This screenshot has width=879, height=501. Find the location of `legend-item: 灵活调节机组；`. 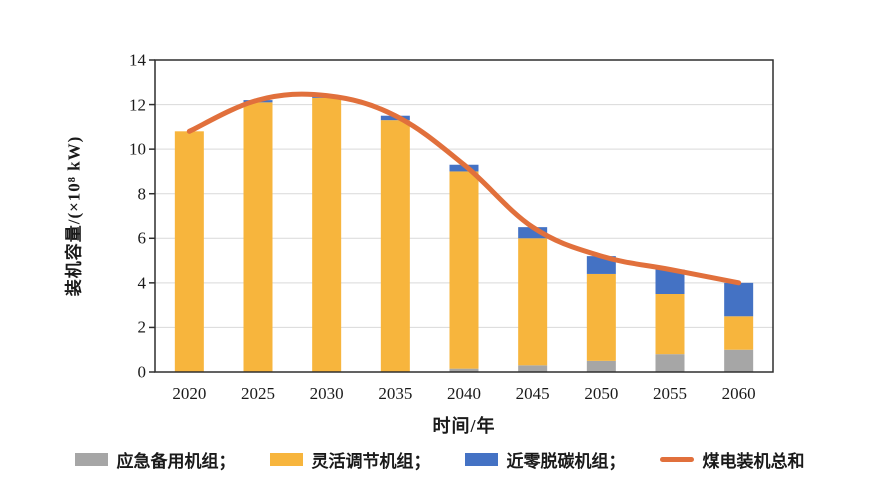

legend-item: 灵活调节机组； is located at coordinates (350, 459).